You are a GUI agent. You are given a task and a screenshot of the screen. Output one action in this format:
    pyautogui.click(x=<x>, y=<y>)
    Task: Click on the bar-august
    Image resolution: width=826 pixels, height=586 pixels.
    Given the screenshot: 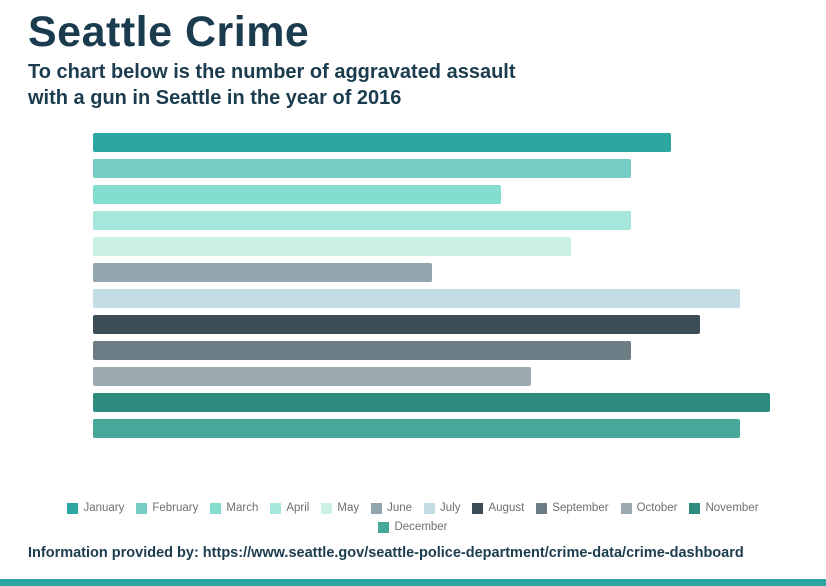 What is the action you would take?
    pyautogui.click(x=397, y=325)
    